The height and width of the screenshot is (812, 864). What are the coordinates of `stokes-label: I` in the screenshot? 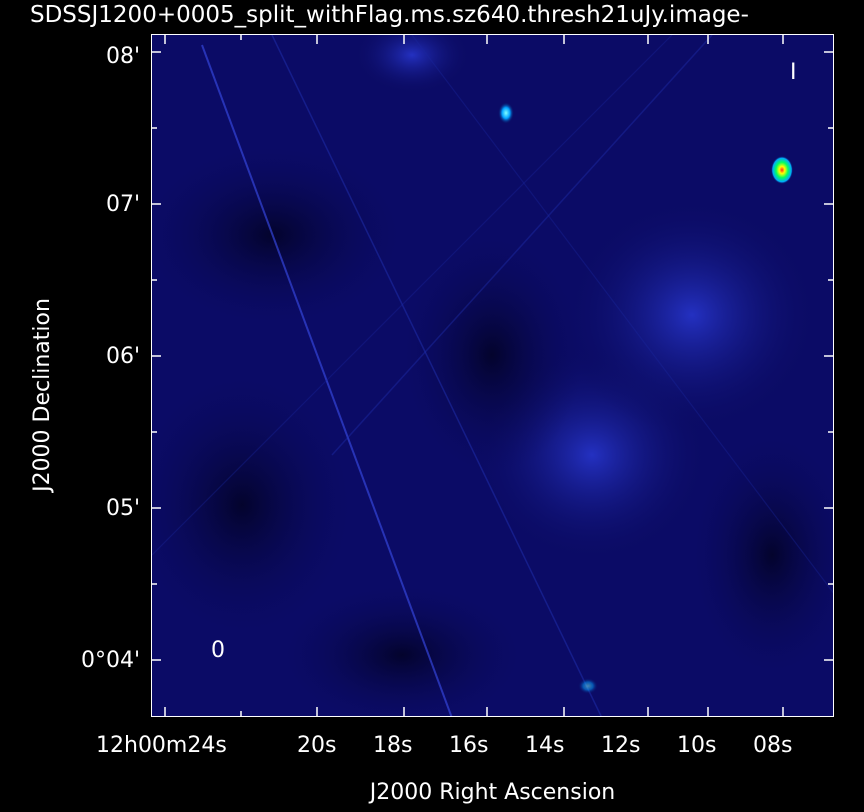 It's located at (793, 72).